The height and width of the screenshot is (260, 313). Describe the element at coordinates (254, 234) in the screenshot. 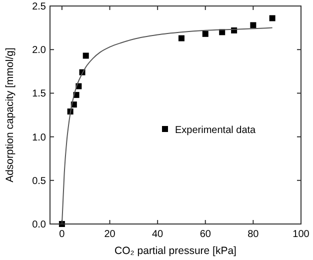

I see `x-tick-label: 80` at that location.